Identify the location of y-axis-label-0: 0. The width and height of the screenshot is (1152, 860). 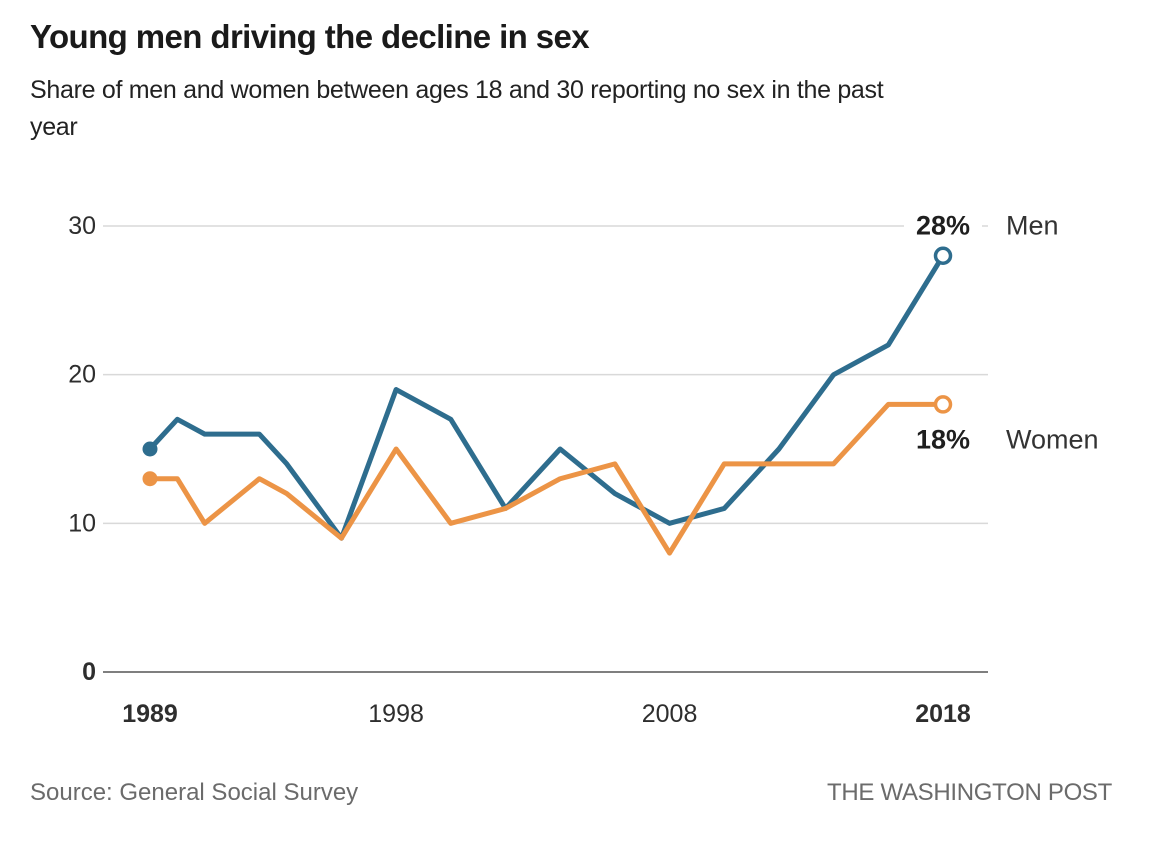
(89, 672).